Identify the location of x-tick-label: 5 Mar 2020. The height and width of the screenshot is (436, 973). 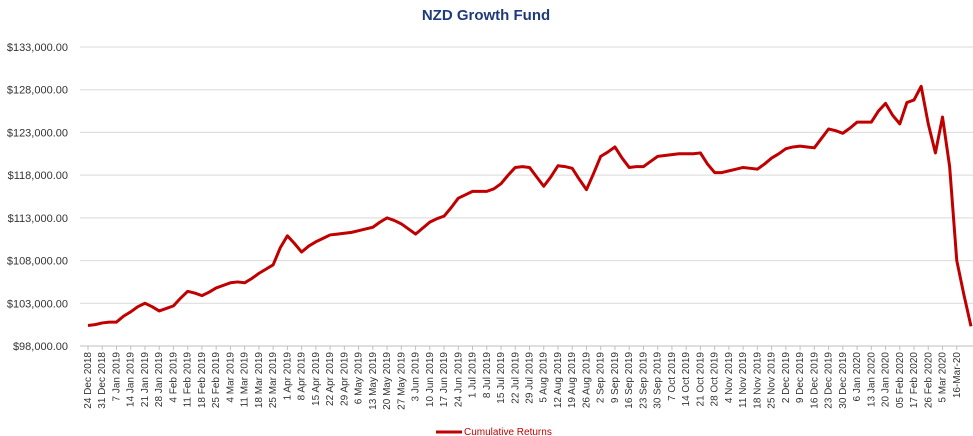
(943, 377).